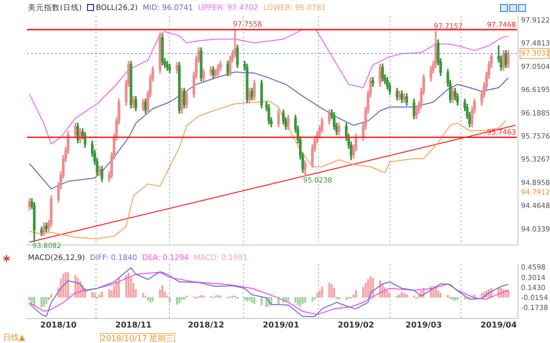 This screenshot has width=550, height=343. Describe the element at coordinates (137, 338) in the screenshot. I see `text: 2018/10/17 星期三` at that location.